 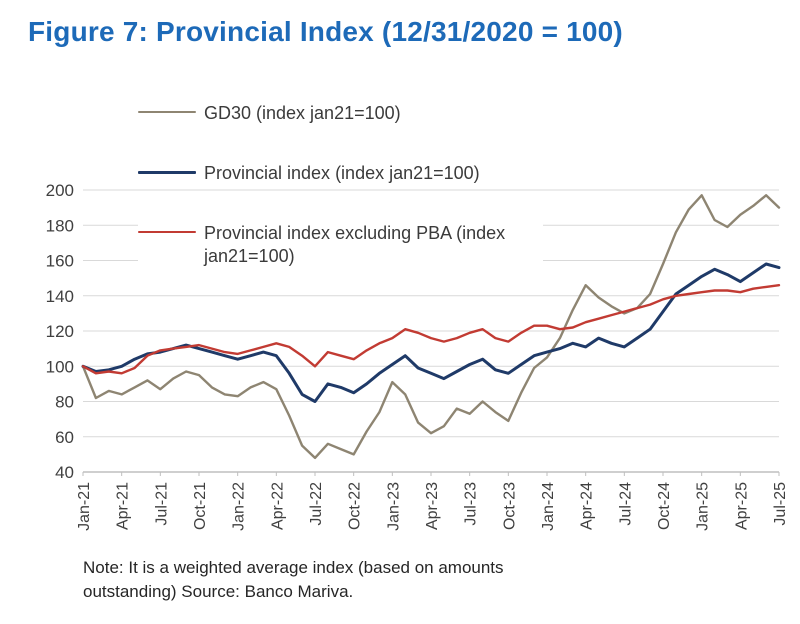 What do you see at coordinates (277, 506) in the screenshot?
I see `x-tick-label: Apr-22` at bounding box center [277, 506].